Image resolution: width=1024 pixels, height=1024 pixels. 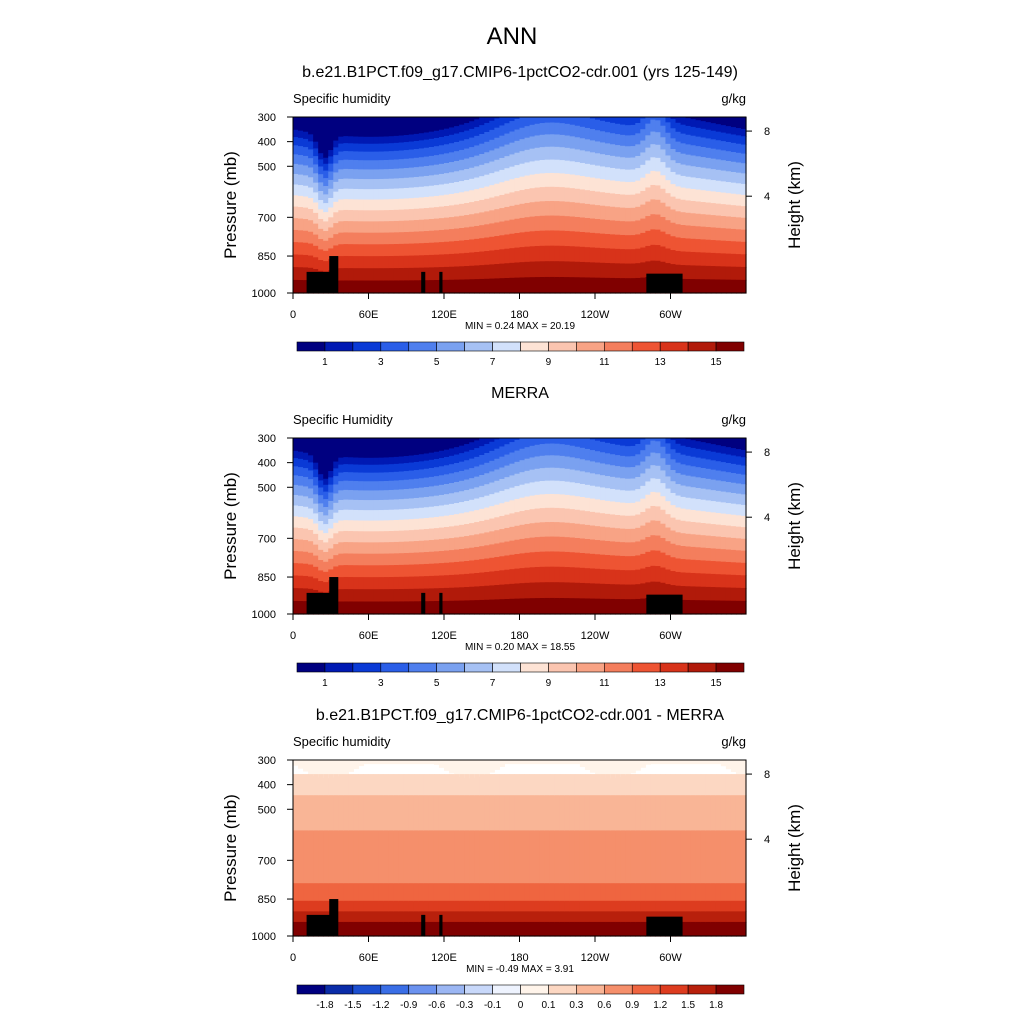 What do you see at coordinates (267, 143) in the screenshot?
I see `y-tick-label: 400` at bounding box center [267, 143].